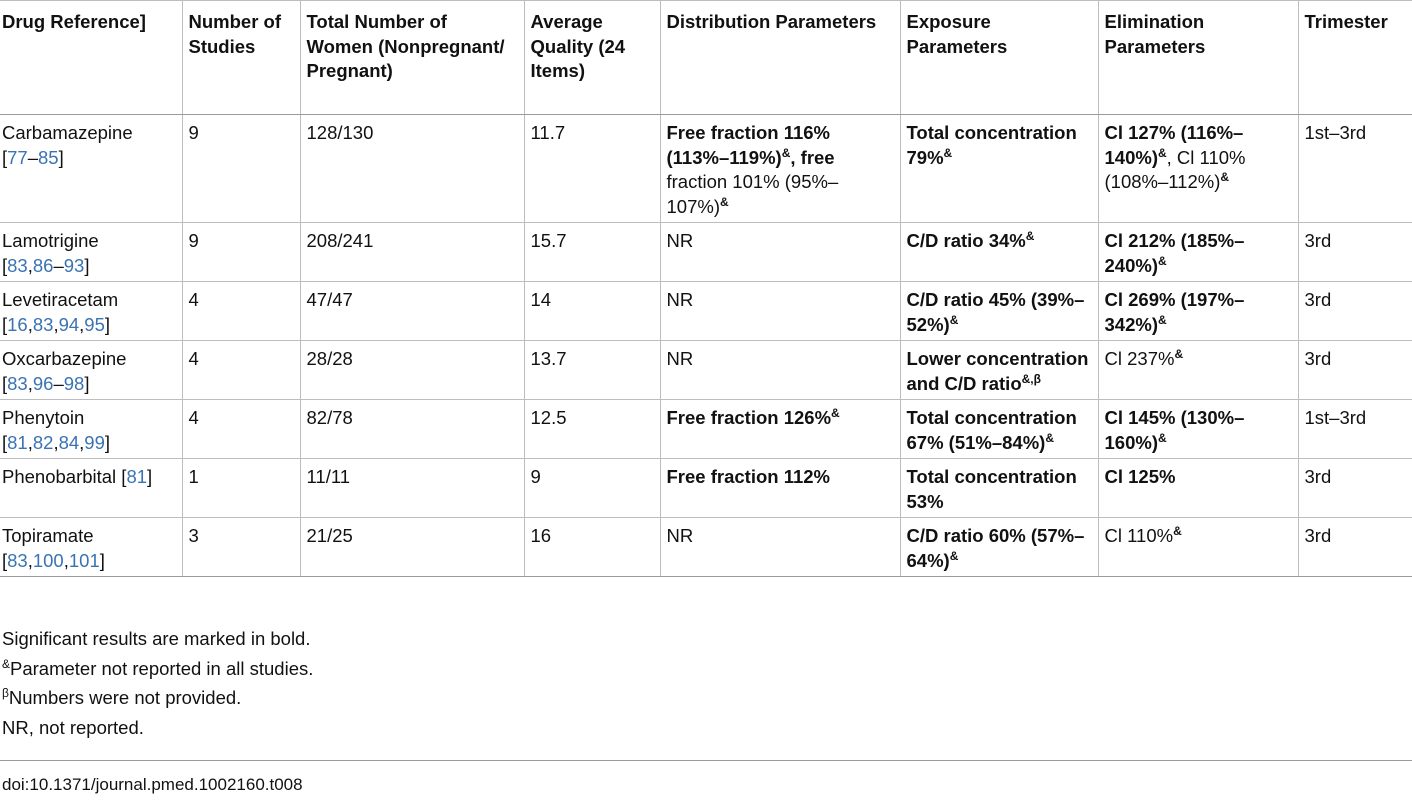 The image size is (1412, 800). What do you see at coordinates (158, 667) in the screenshot?
I see `footnote-ampersand: &Parameter not reported in all studies.` at bounding box center [158, 667].